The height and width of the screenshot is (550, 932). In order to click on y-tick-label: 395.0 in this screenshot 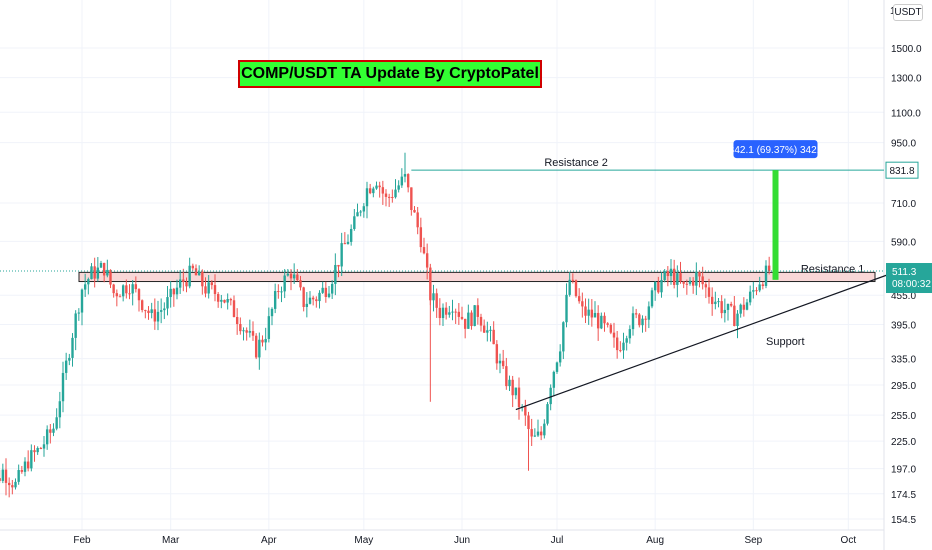, I will do `click(903, 325)`.